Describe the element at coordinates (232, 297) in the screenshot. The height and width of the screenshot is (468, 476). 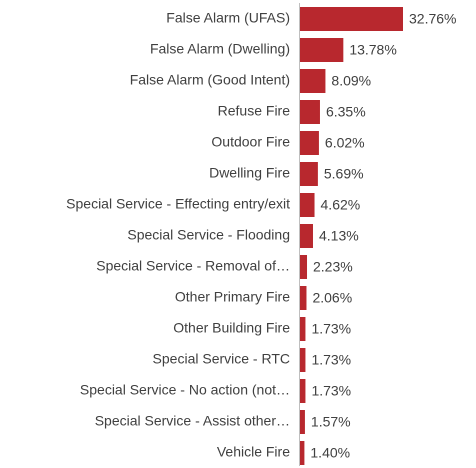
I see `category-label: Other Primary Fire` at that location.